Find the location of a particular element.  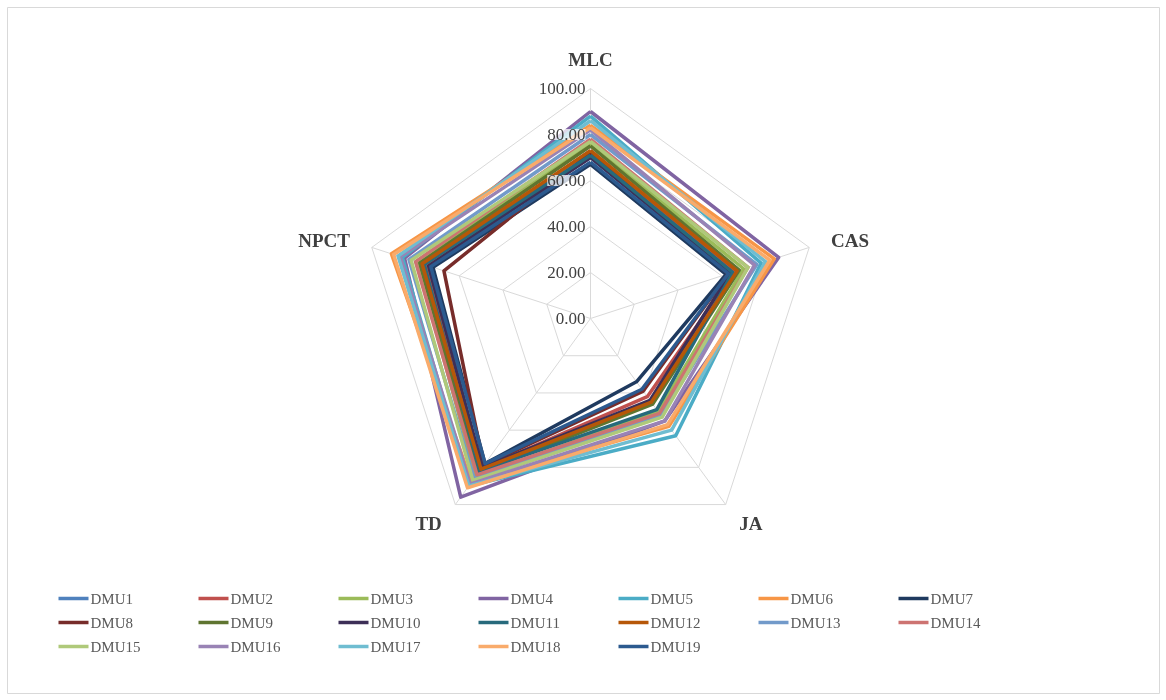

legend-label: DMU2 is located at coordinates (252, 598).